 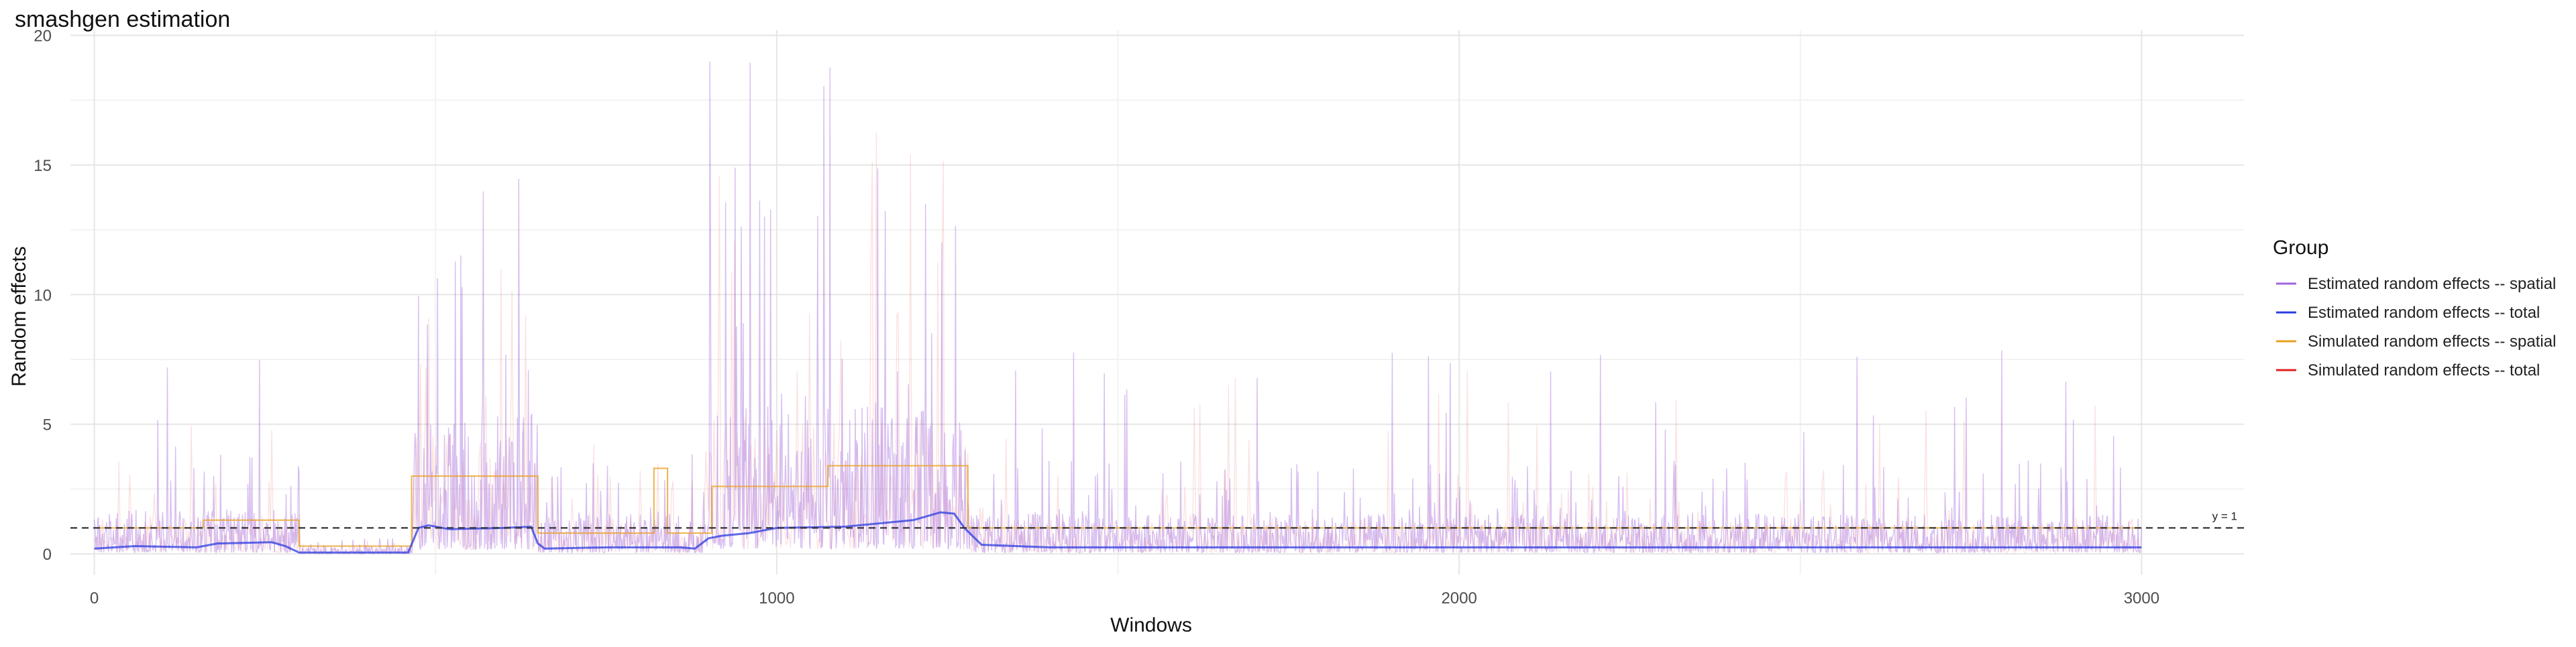 What do you see at coordinates (2224, 516) in the screenshot?
I see `reference-line-label: y = 1` at bounding box center [2224, 516].